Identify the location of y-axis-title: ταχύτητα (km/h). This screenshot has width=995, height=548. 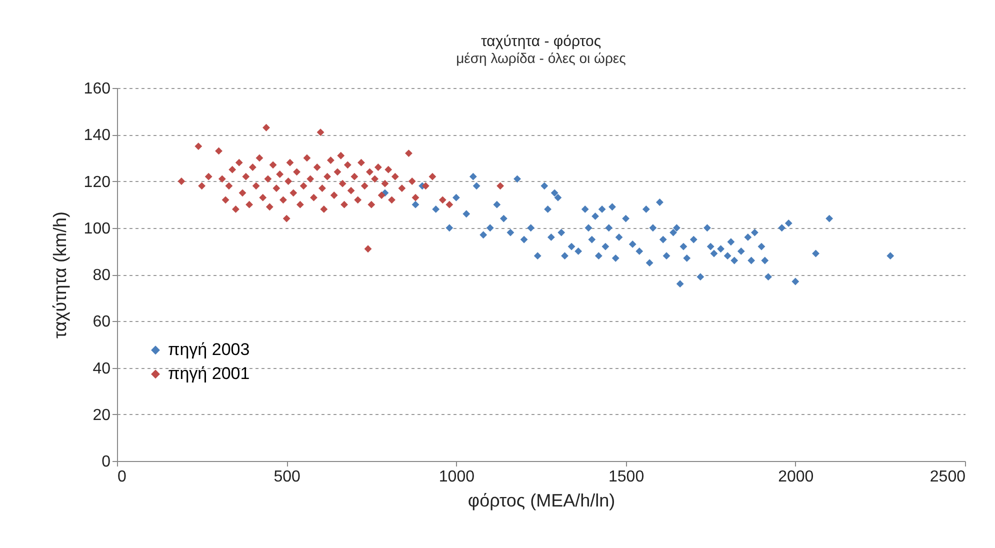
(60, 275).